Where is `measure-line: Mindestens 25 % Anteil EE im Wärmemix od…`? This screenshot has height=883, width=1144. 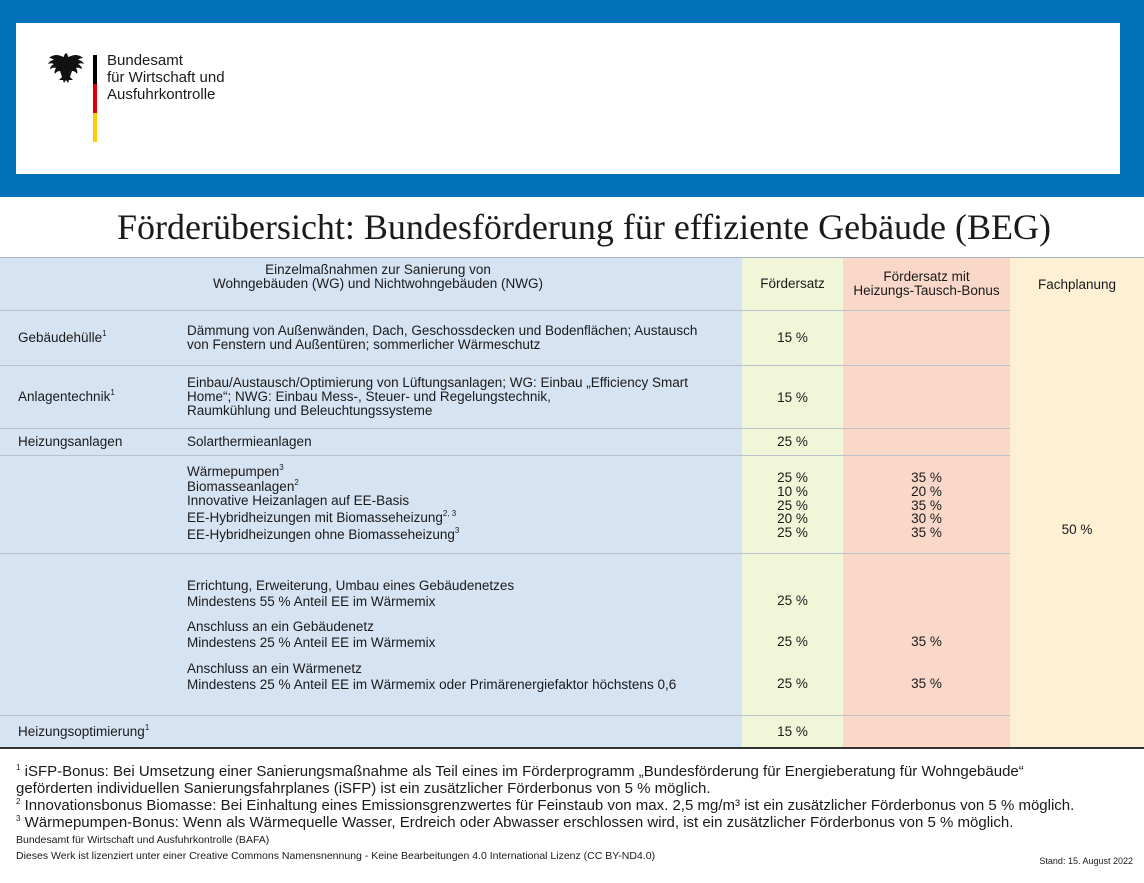
measure-line: Mindestens 25 % Anteil EE im Wärmemix od… is located at coordinates (431, 685).